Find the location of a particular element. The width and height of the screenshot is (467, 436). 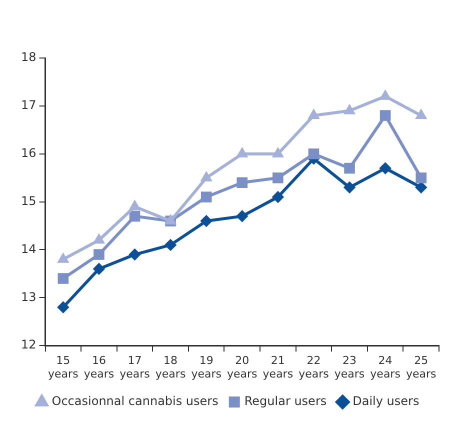

x-tick-label: 25 years is located at coordinates (421, 367).